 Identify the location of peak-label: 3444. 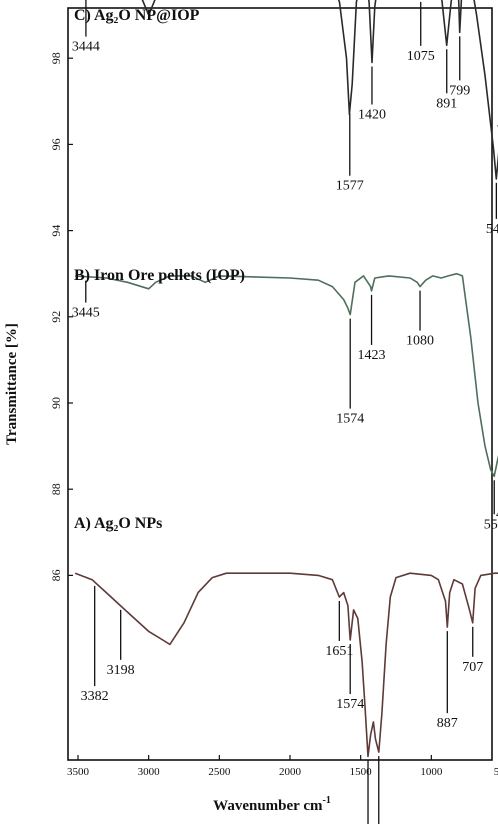
(86, 47).